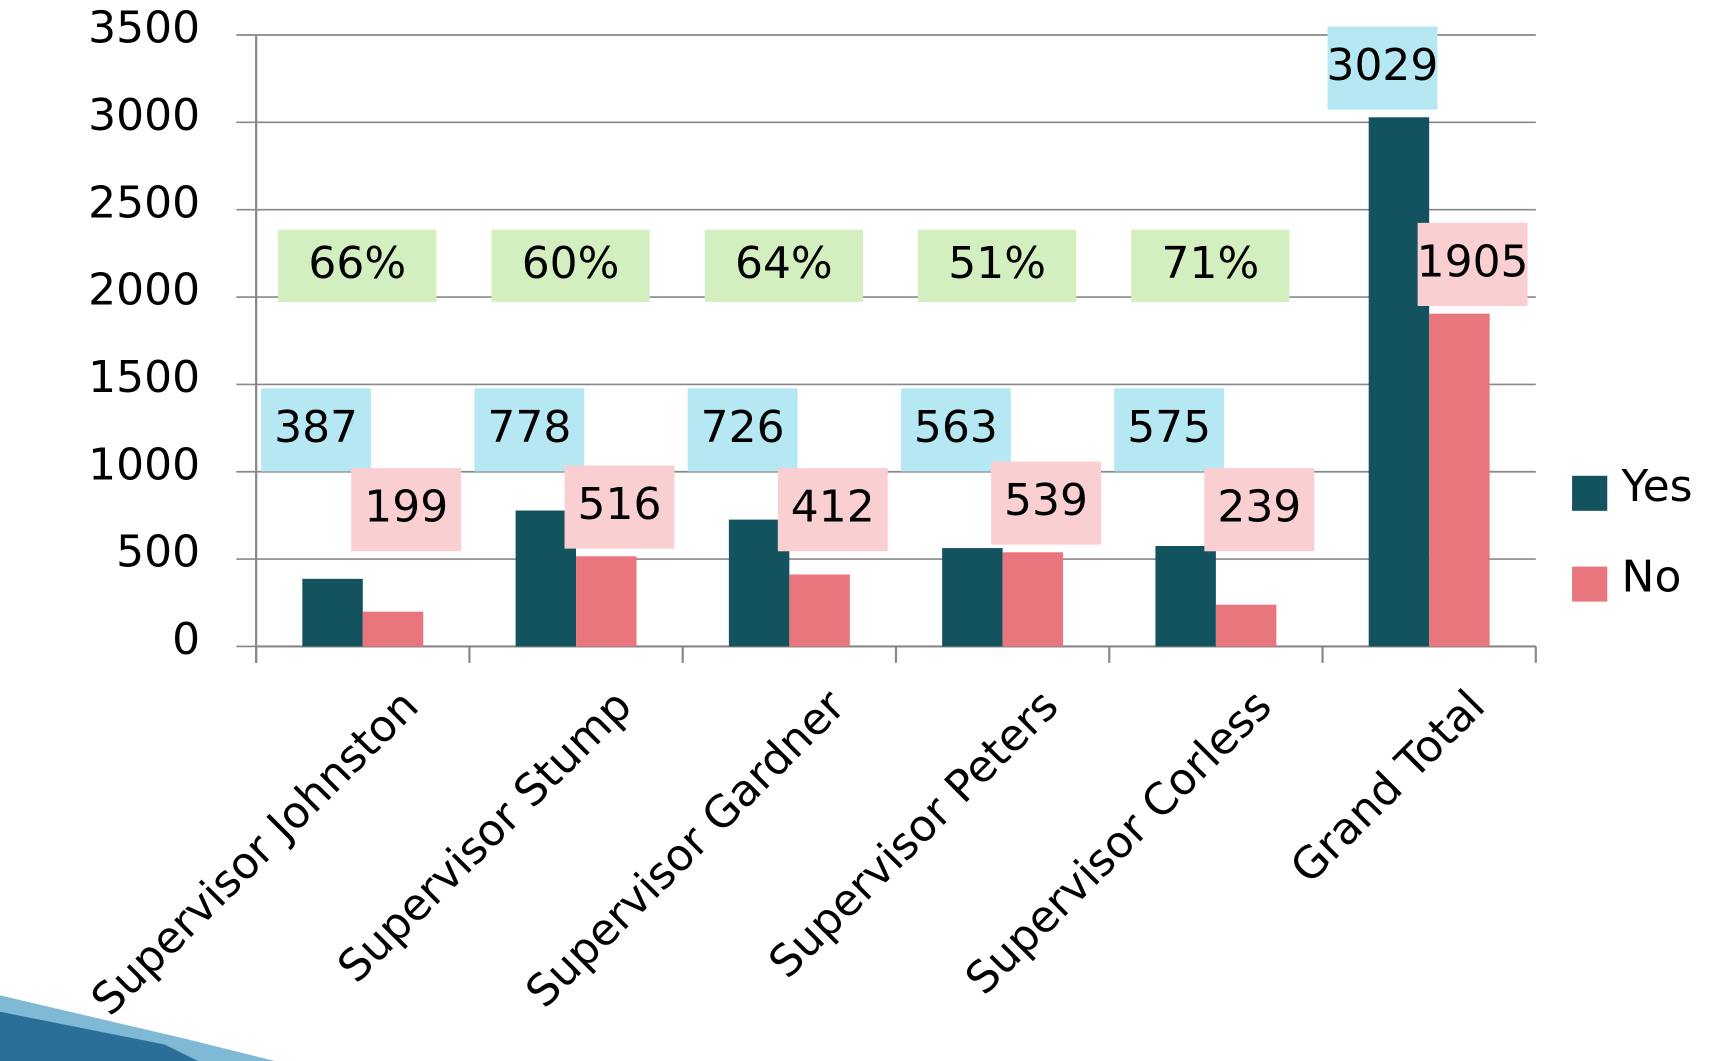 The width and height of the screenshot is (1715, 1061). What do you see at coordinates (620, 504) in the screenshot?
I see `data-label: 516` at bounding box center [620, 504].